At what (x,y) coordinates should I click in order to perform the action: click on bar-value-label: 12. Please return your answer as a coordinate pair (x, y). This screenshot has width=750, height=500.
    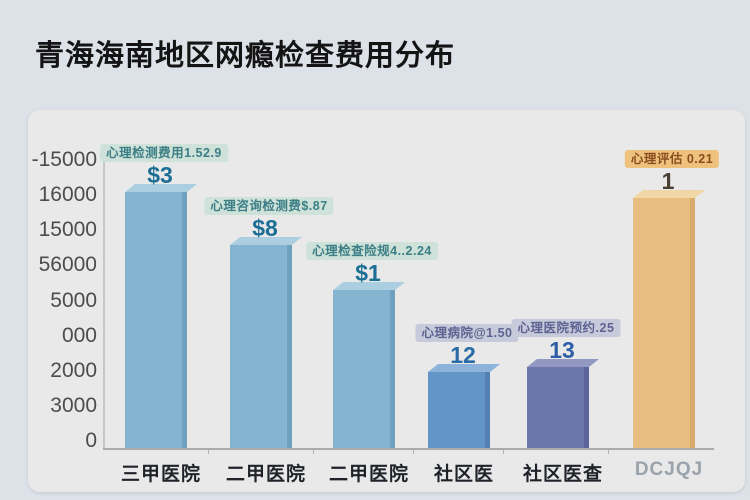
    Looking at the image, I should click on (463, 355).